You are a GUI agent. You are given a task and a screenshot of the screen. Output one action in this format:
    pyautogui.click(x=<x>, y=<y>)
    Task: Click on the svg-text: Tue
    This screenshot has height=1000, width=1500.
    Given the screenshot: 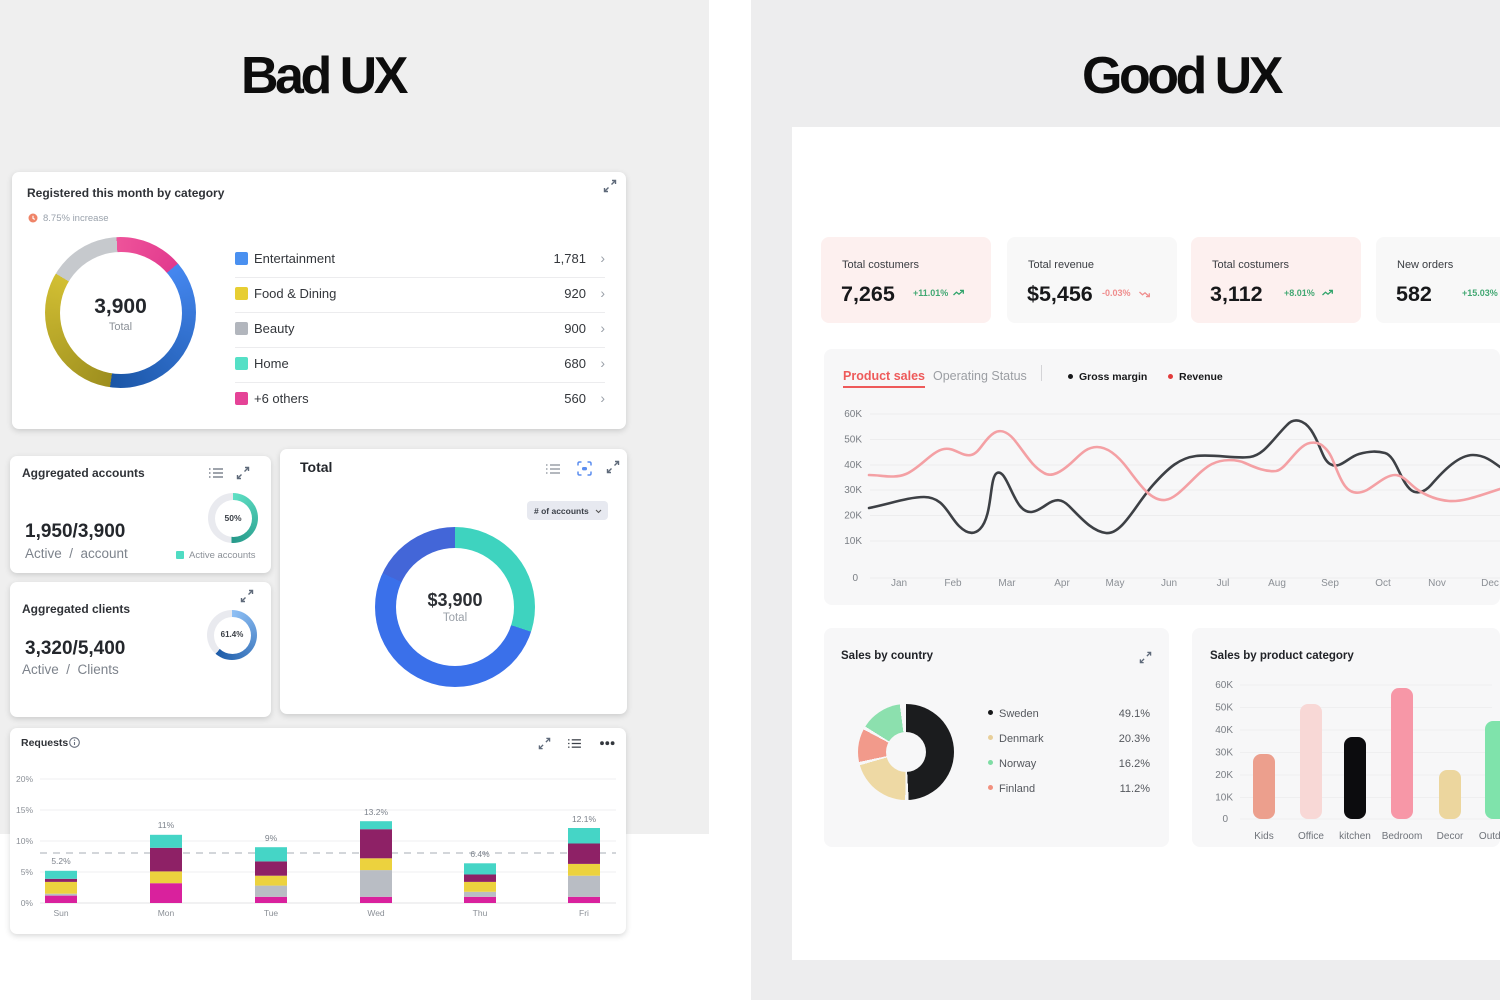 What is the action you would take?
    pyautogui.click(x=271, y=913)
    